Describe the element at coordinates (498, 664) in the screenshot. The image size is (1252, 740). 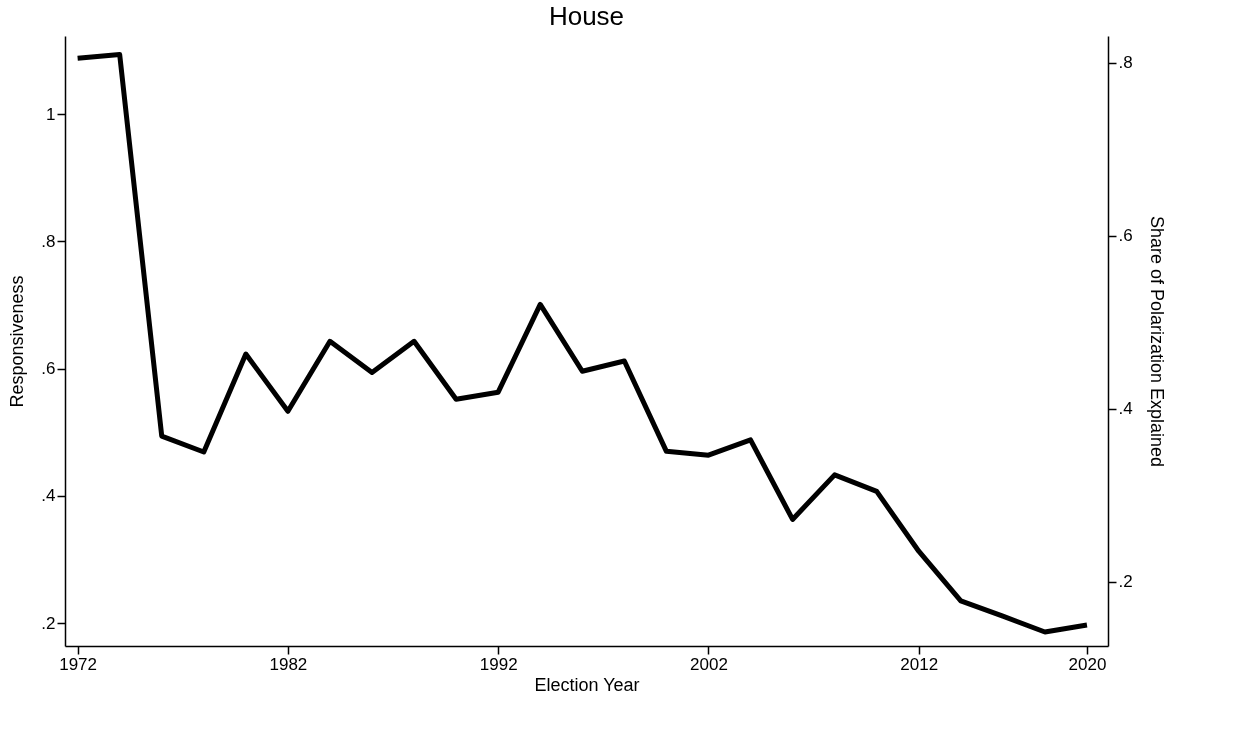
I see `x-tick-label: 1992` at that location.